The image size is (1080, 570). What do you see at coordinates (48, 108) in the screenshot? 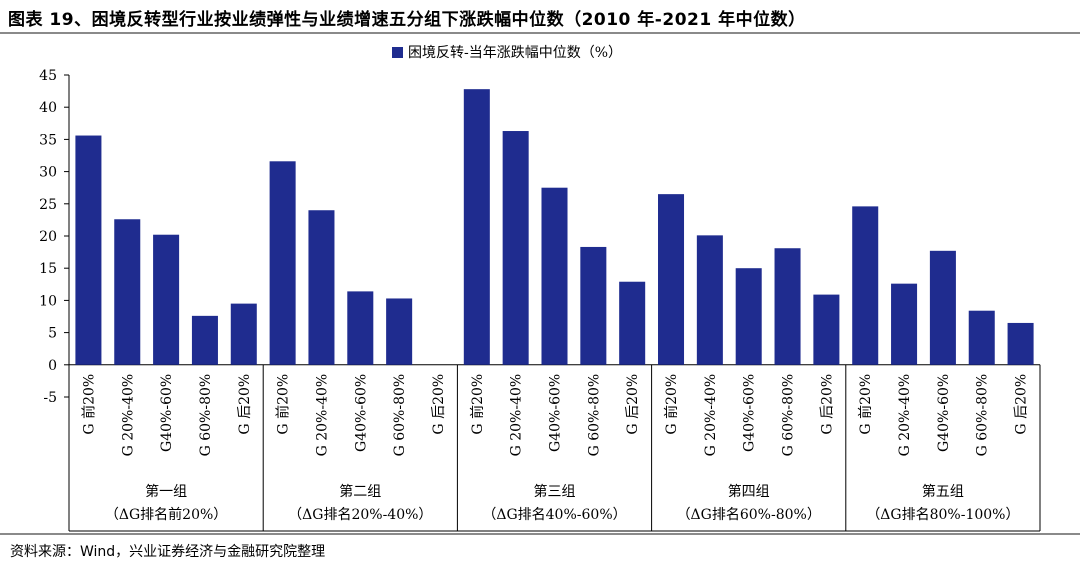
I see `y-tick-label: 40` at bounding box center [48, 108].